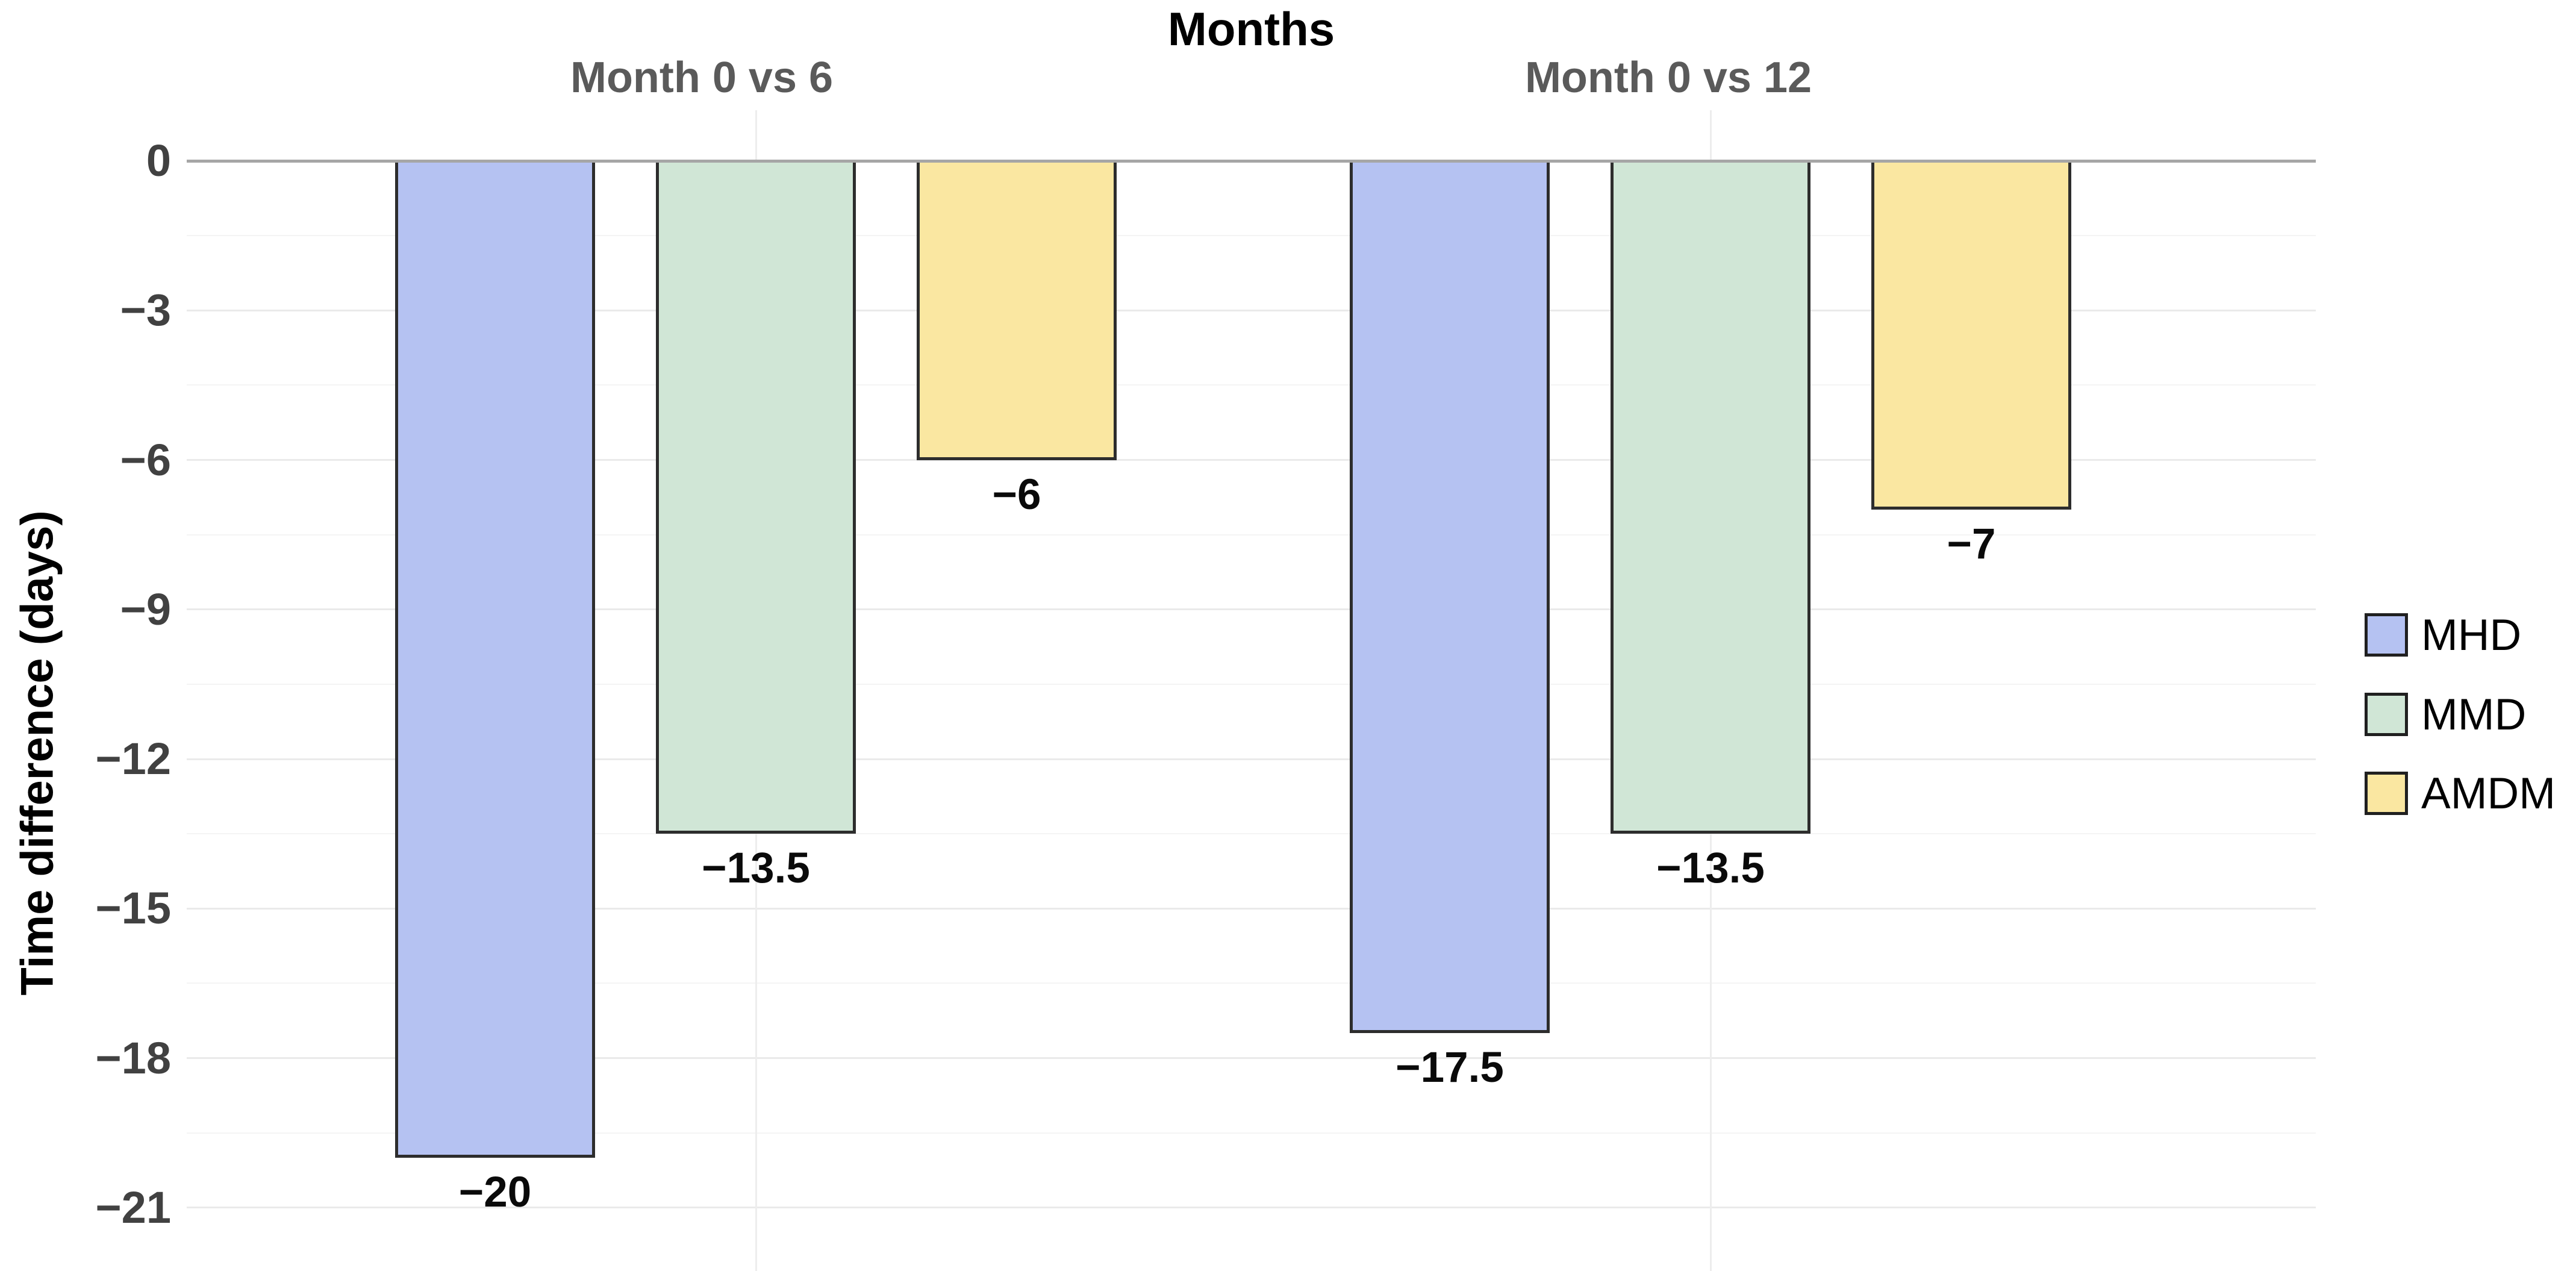  I want to click on facet-label-month-0-vs-6: Month 0 vs 6, so click(702, 78).